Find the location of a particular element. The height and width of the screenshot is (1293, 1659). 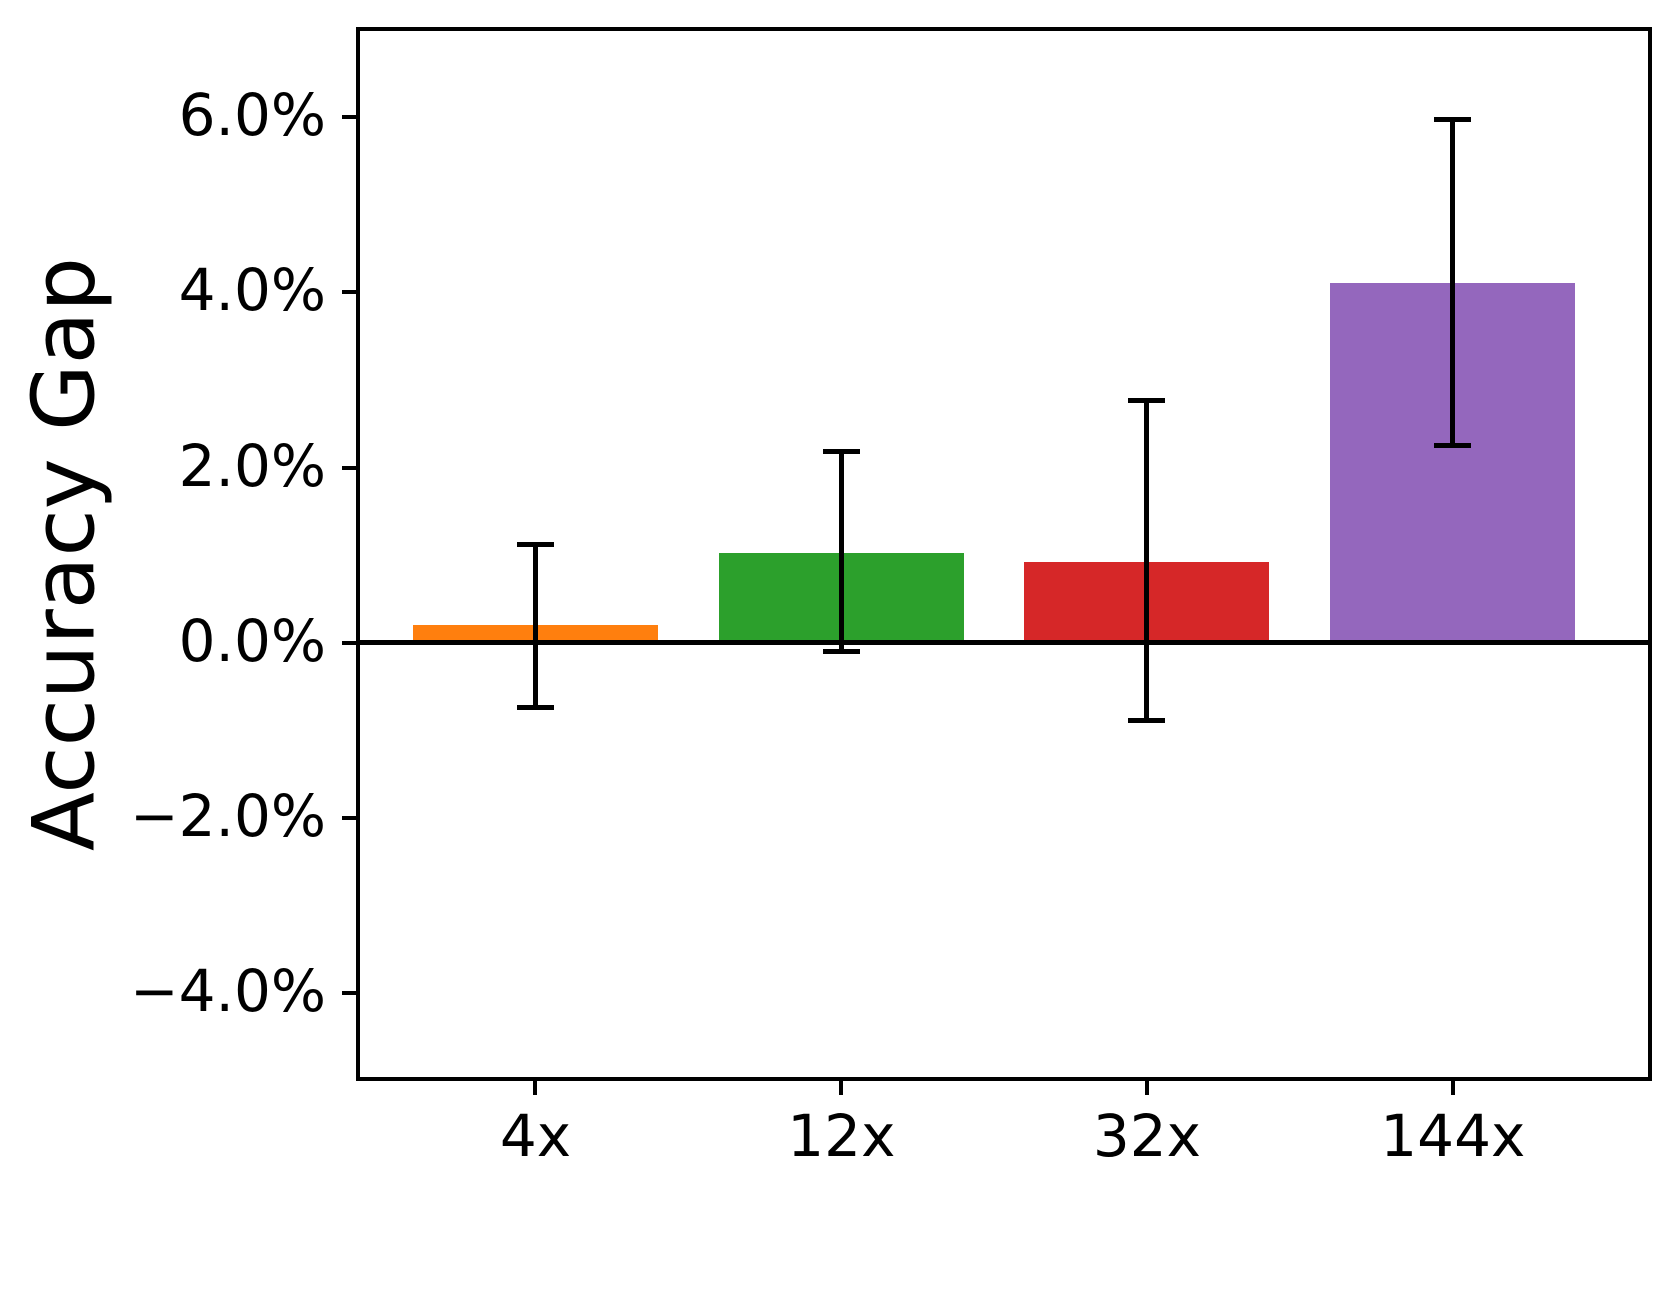

y-tick-label: −4.0% is located at coordinates (228, 991).